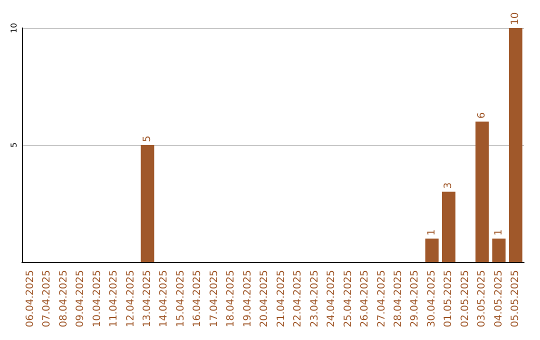  I want to click on x-tick-label: 04.05.2025, so click(498, 299).